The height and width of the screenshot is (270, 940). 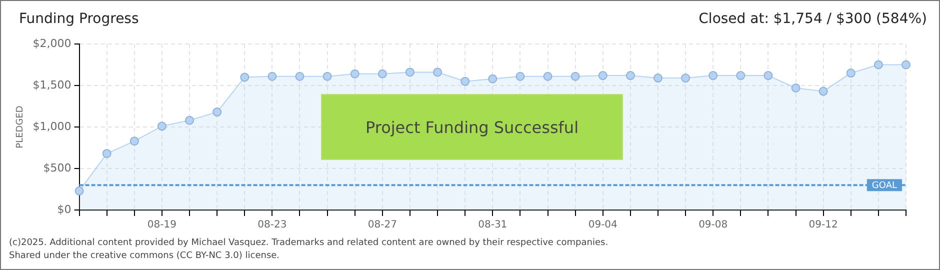 I want to click on x-tick-label: 09-04, so click(x=603, y=225).